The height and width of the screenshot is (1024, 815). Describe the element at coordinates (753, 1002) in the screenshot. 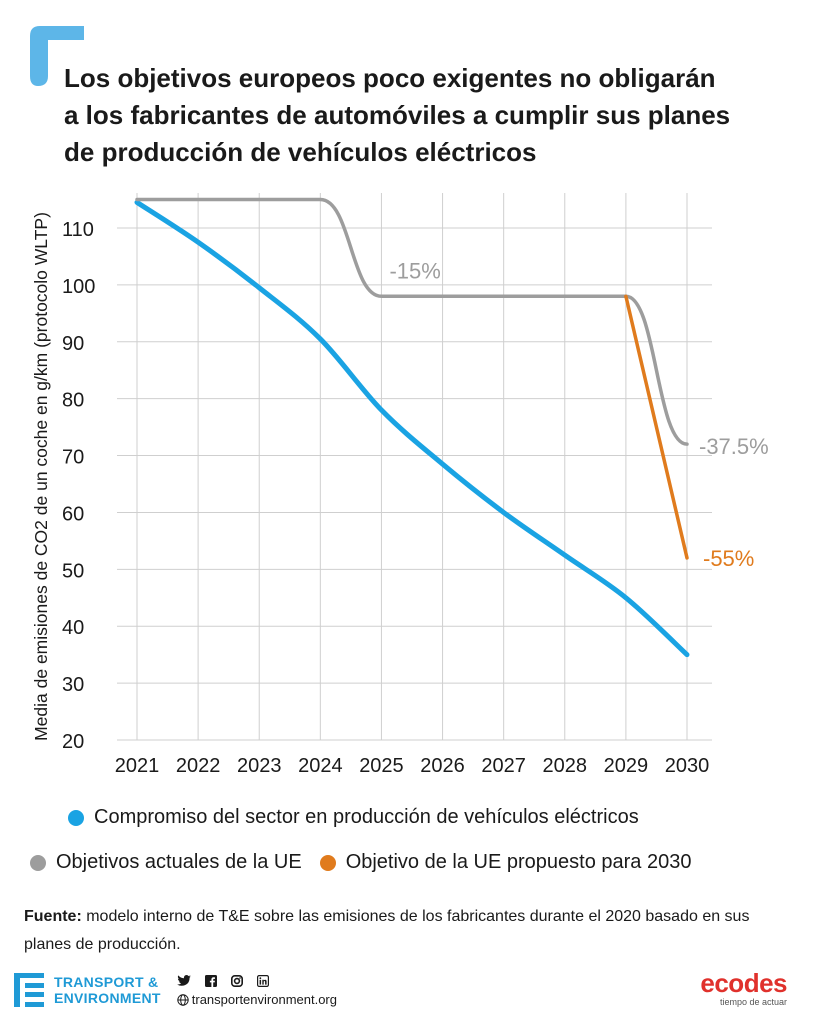

I see `ecodes-tagline: tiempo de actuar` at that location.